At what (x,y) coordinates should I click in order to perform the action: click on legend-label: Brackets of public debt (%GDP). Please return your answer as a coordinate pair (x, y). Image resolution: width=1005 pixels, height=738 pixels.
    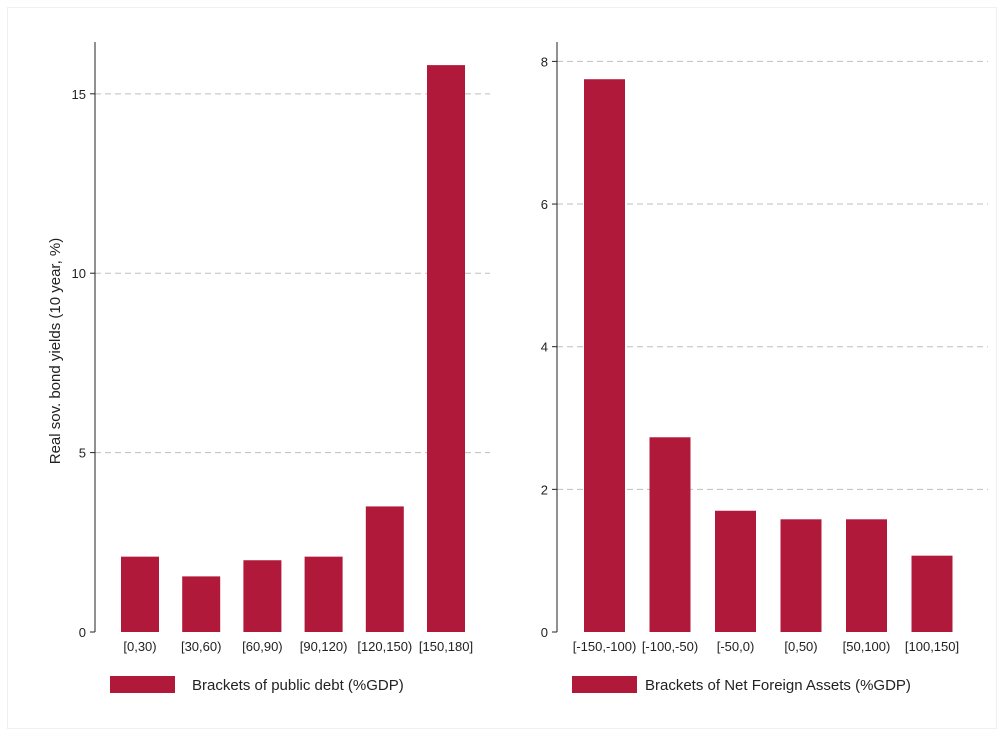
    Looking at the image, I should click on (298, 685).